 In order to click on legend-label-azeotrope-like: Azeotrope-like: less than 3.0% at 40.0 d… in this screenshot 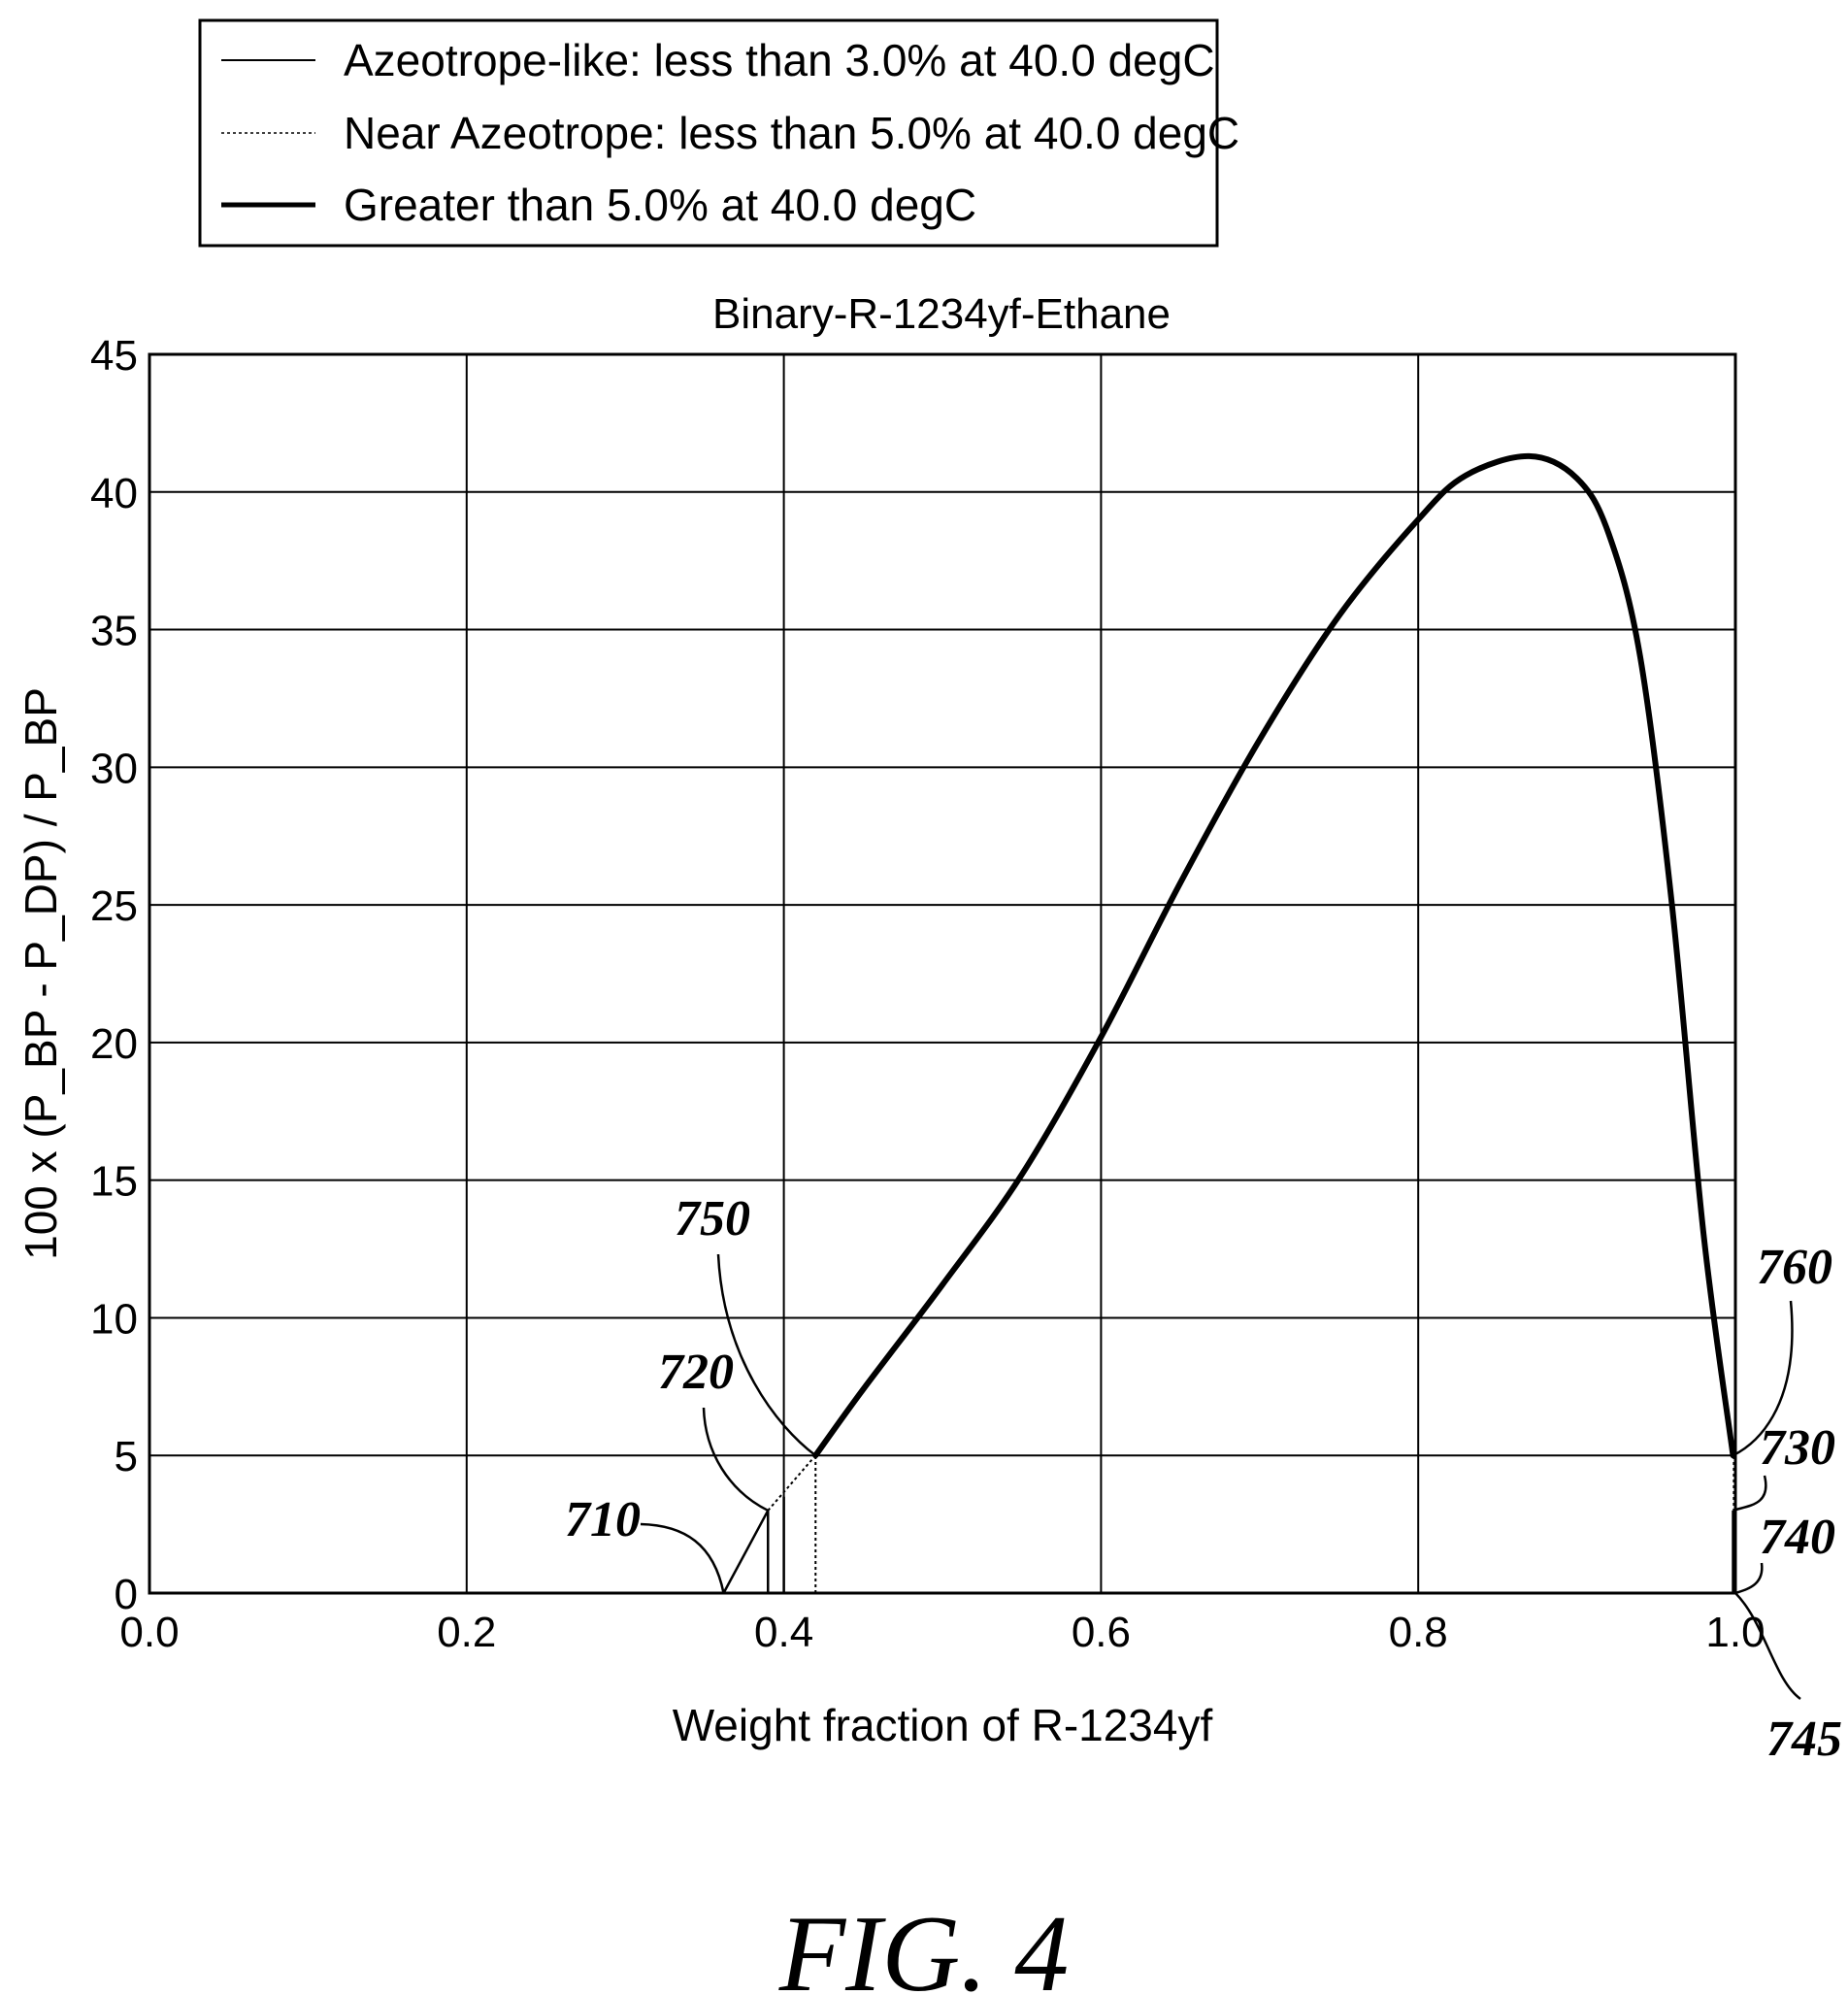, I will do `click(779, 60)`.